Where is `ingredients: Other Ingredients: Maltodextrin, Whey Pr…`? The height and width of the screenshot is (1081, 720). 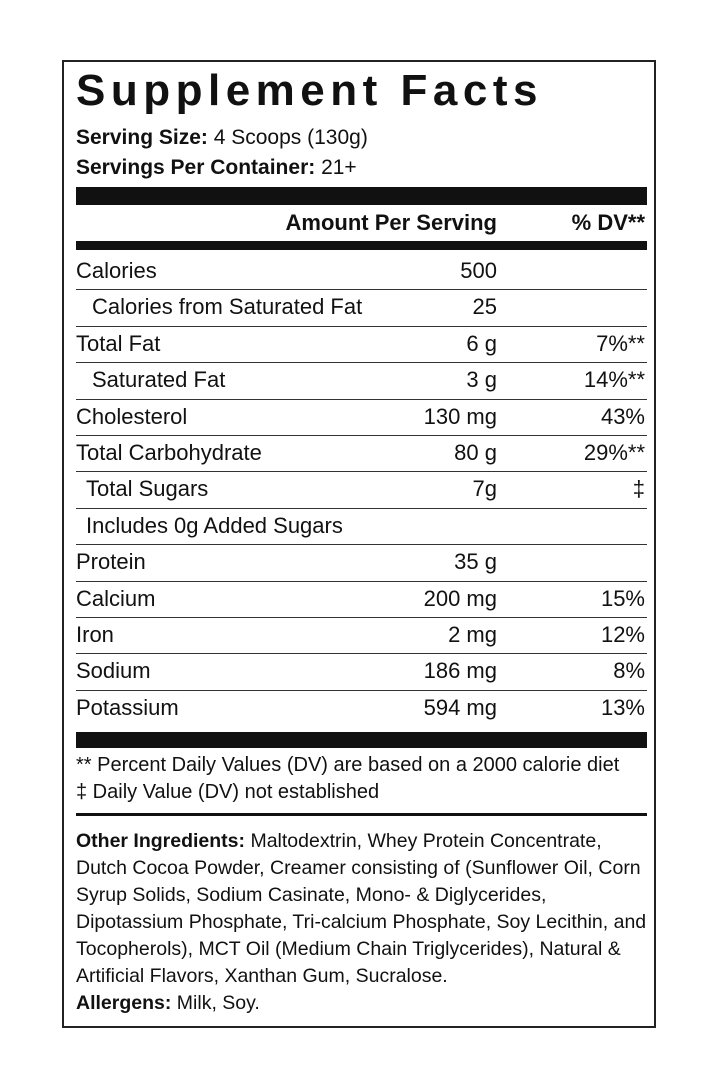 ingredients: Other Ingredients: Maltodextrin, Whey Pr… is located at coordinates (366, 909).